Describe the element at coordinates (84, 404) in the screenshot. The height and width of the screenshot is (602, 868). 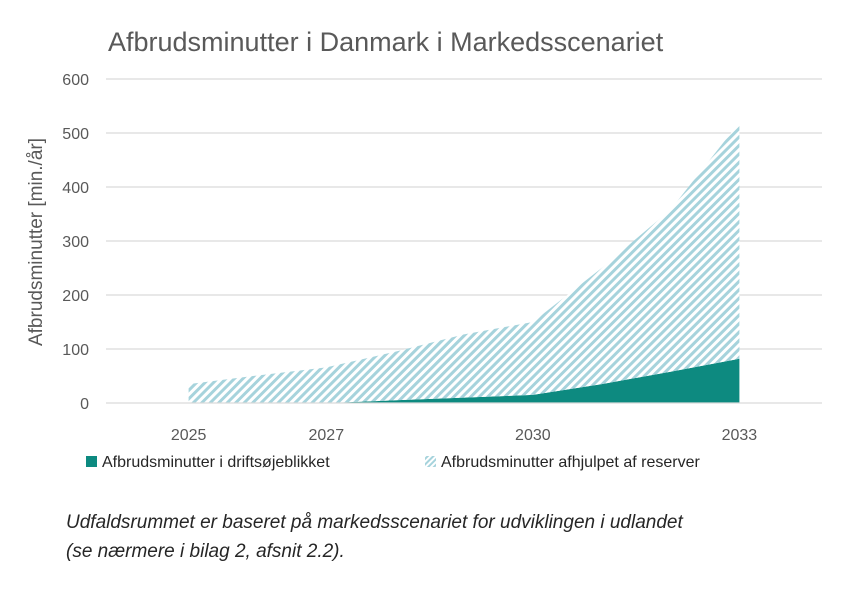
I see `y-tick-label: 0` at that location.